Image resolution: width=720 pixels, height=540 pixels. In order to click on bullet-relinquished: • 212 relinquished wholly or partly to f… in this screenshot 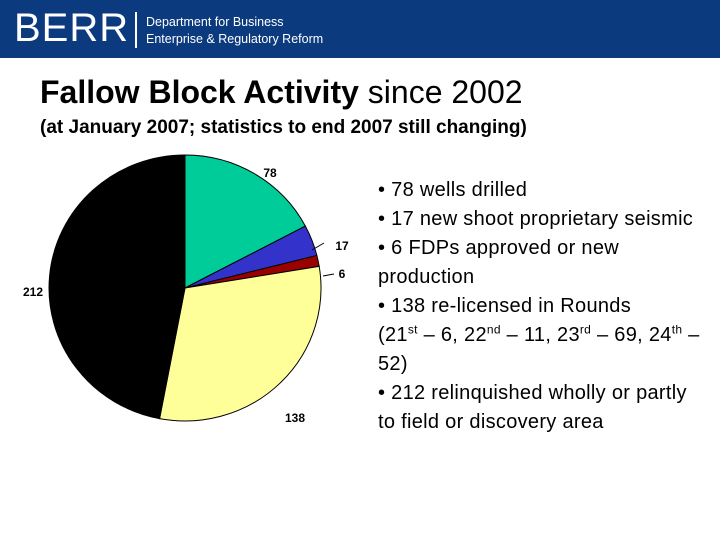, I will do `click(532, 407)`.